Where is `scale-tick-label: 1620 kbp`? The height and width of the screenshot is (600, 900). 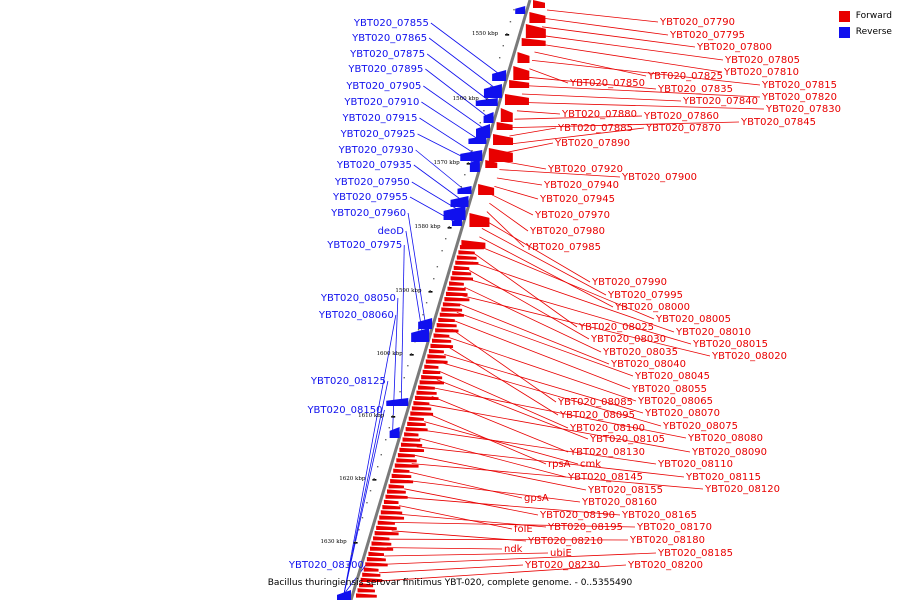
scale-tick-label: 1620 kbp is located at coordinates (352, 479).